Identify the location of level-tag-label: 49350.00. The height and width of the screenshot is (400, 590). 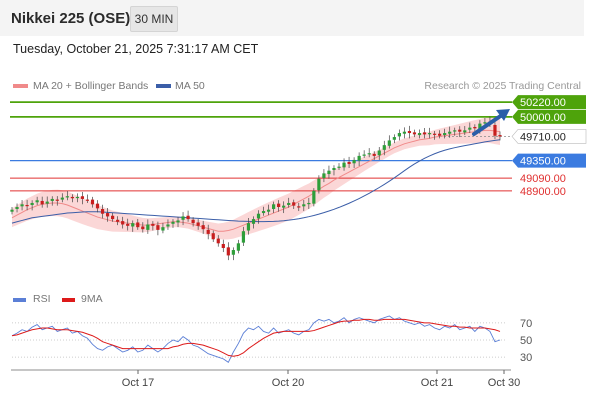
(543, 162).